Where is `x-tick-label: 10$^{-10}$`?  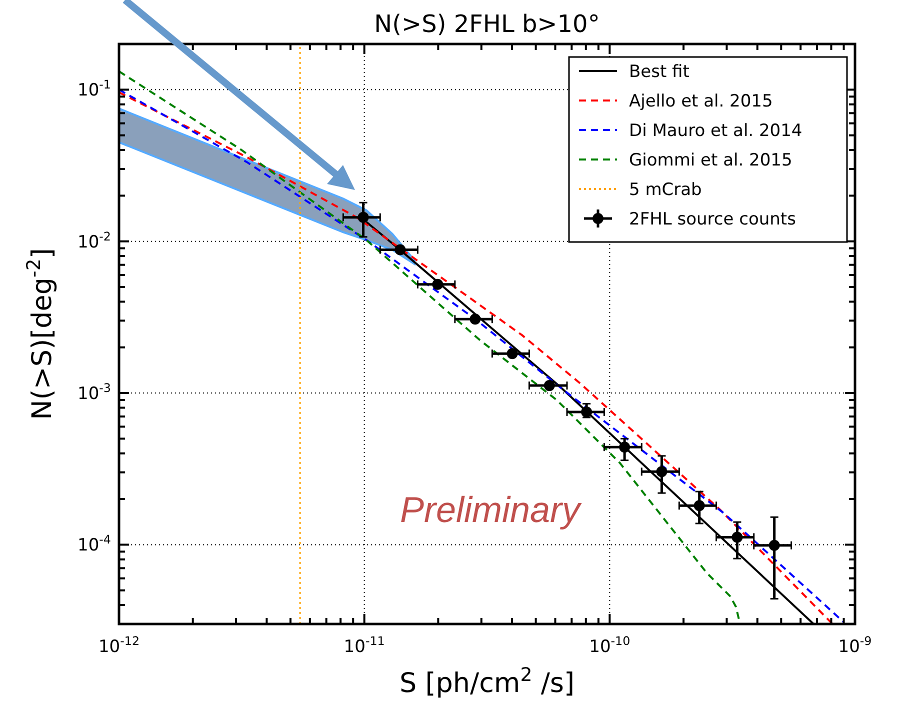
x-tick-label: 10$^{-10}$ is located at coordinates (609, 645).